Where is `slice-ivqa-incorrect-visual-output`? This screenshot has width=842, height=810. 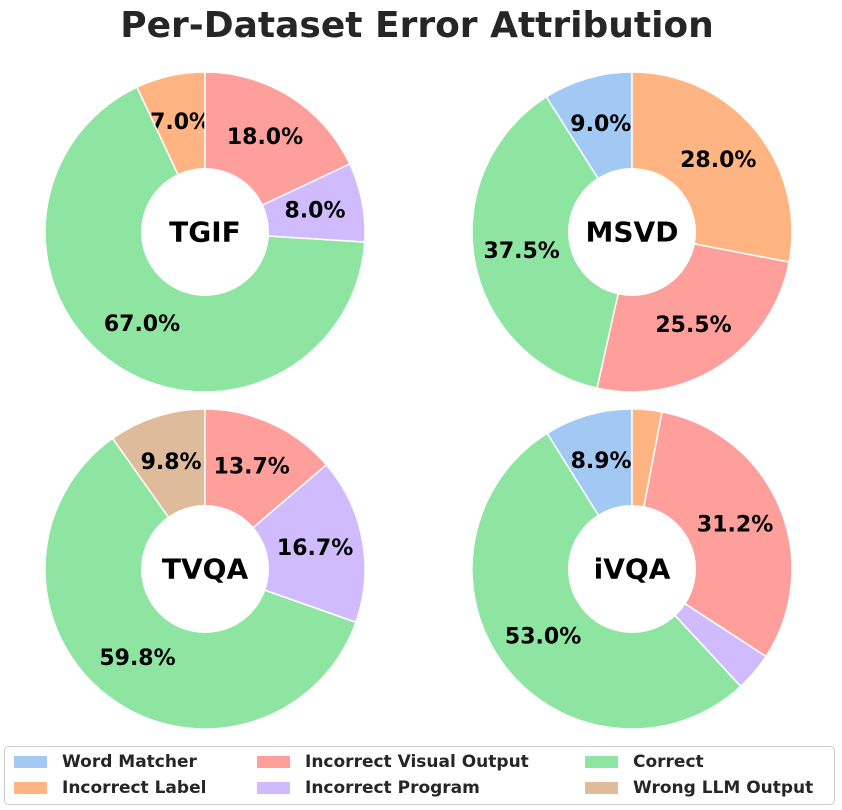
slice-ivqa-incorrect-visual-output is located at coordinates (712, 534).